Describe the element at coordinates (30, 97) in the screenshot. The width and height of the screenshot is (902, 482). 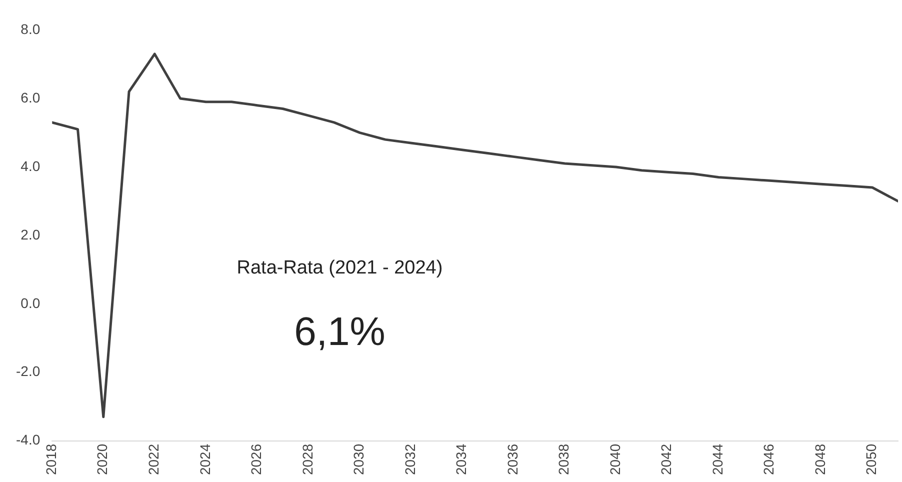
I see `y-tick-label: 6.0` at that location.